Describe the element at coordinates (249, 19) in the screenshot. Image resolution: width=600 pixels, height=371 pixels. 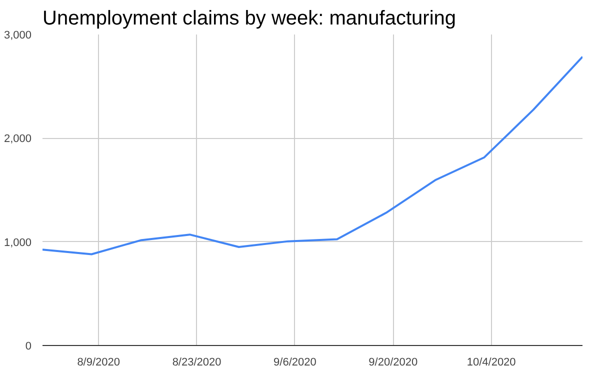
I see `chart-title: Unemployment claims by week: manufacturing` at that location.